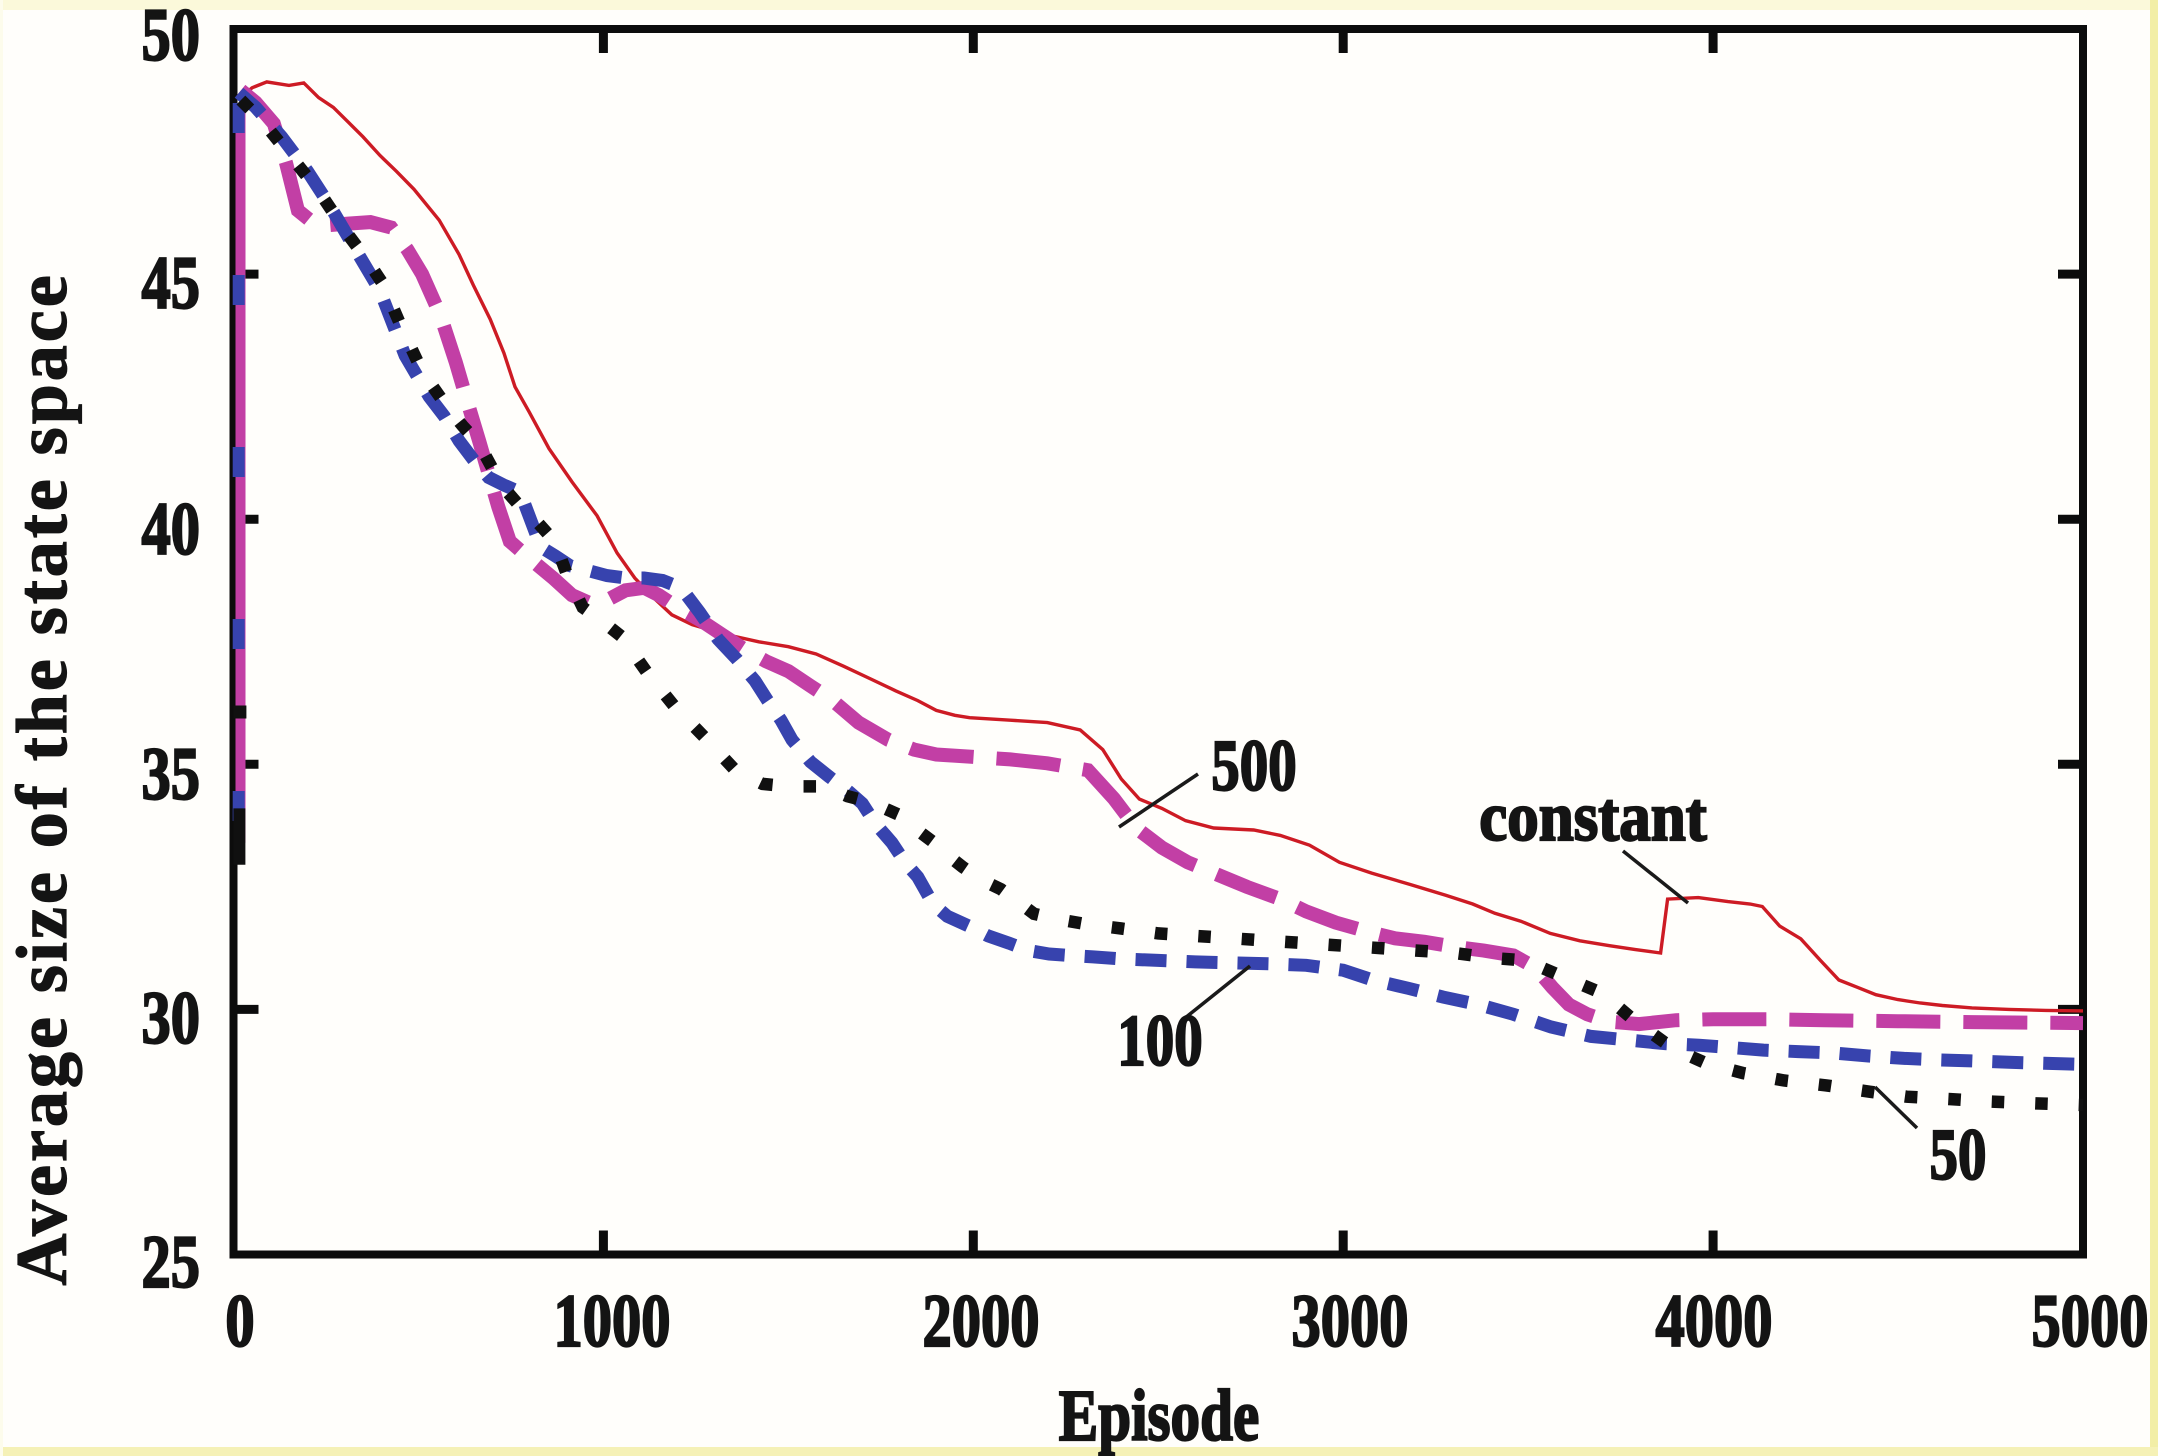 This screenshot has height=1456, width=2158. What do you see at coordinates (1350, 1321) in the screenshot?
I see `svg-text: 3000` at bounding box center [1350, 1321].